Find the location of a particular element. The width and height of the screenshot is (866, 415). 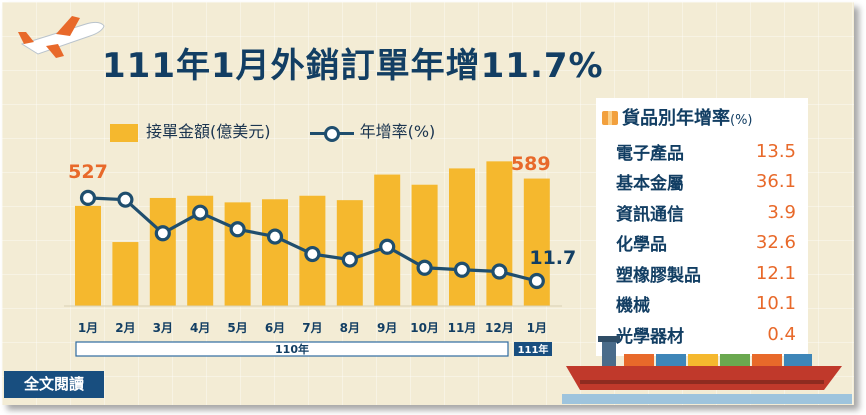

category-growth-unit: (%) is located at coordinates (741, 120).